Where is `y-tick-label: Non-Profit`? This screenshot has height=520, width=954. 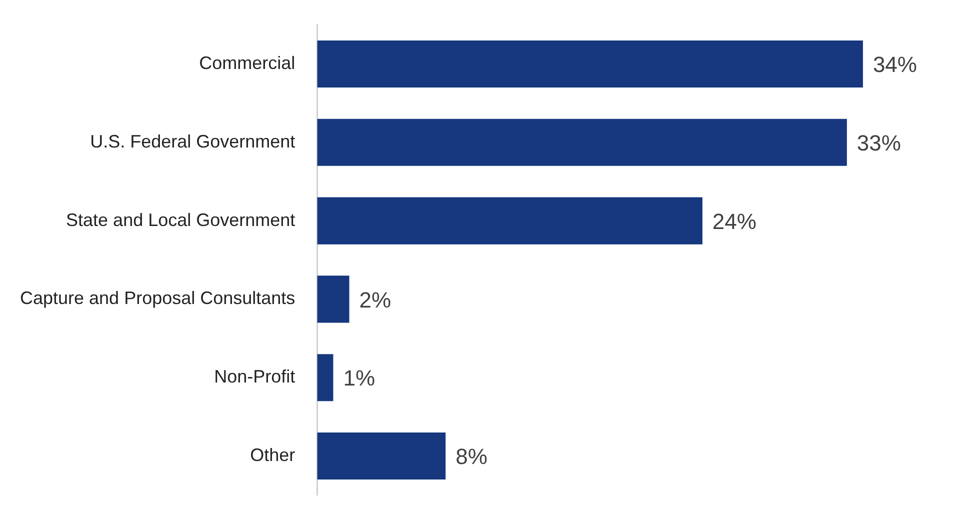 y-tick-label: Non-Profit is located at coordinates (255, 376).